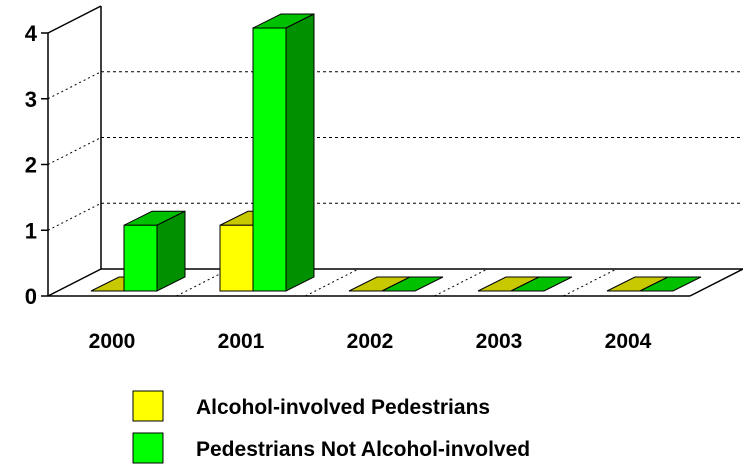  I want to click on x-category-label: 2001, so click(241, 341).